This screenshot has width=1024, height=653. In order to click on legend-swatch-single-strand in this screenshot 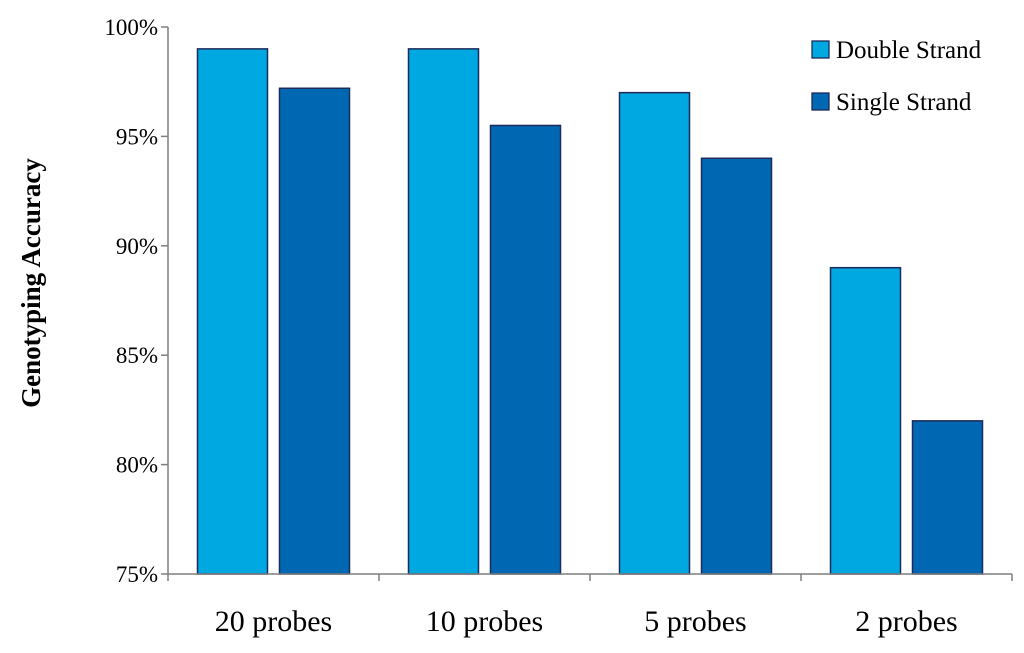, I will do `click(820, 101)`.